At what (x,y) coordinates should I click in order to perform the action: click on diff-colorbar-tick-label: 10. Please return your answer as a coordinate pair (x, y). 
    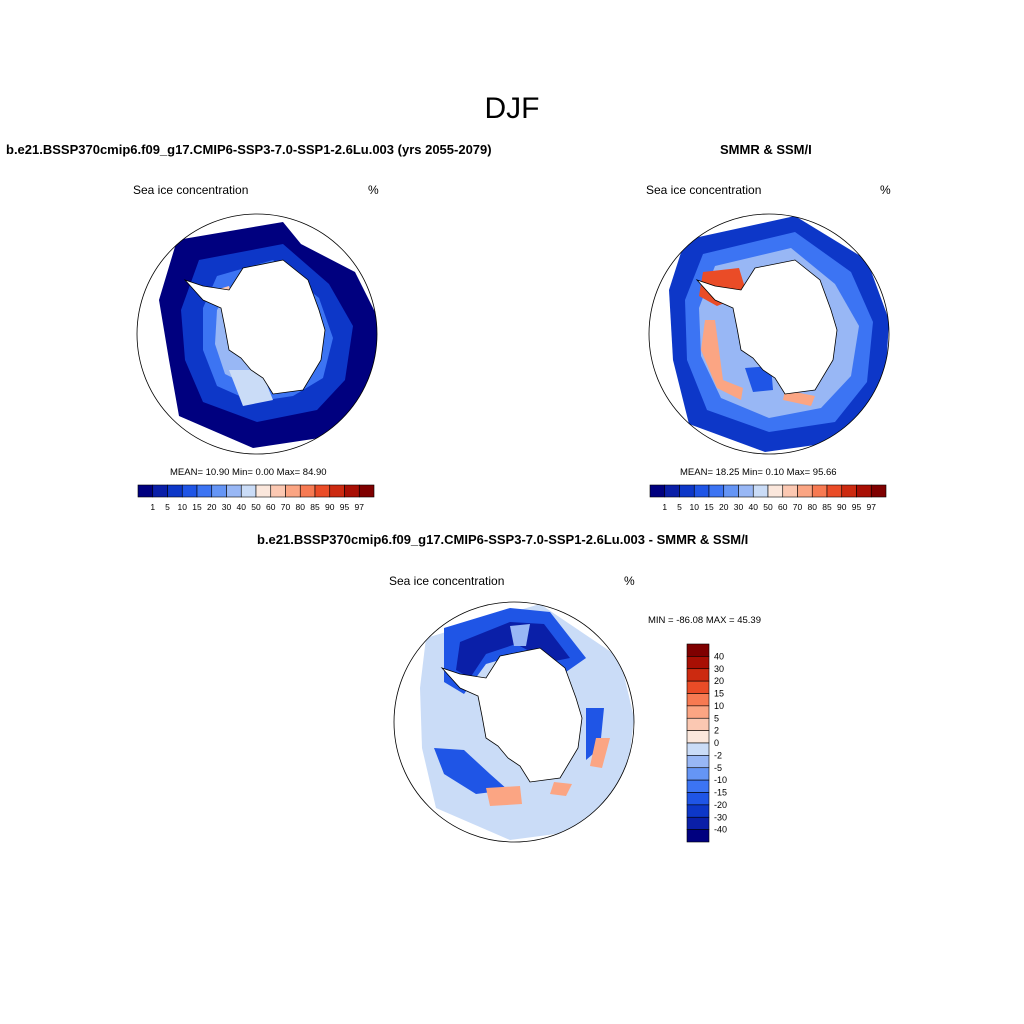
    Looking at the image, I should click on (719, 706).